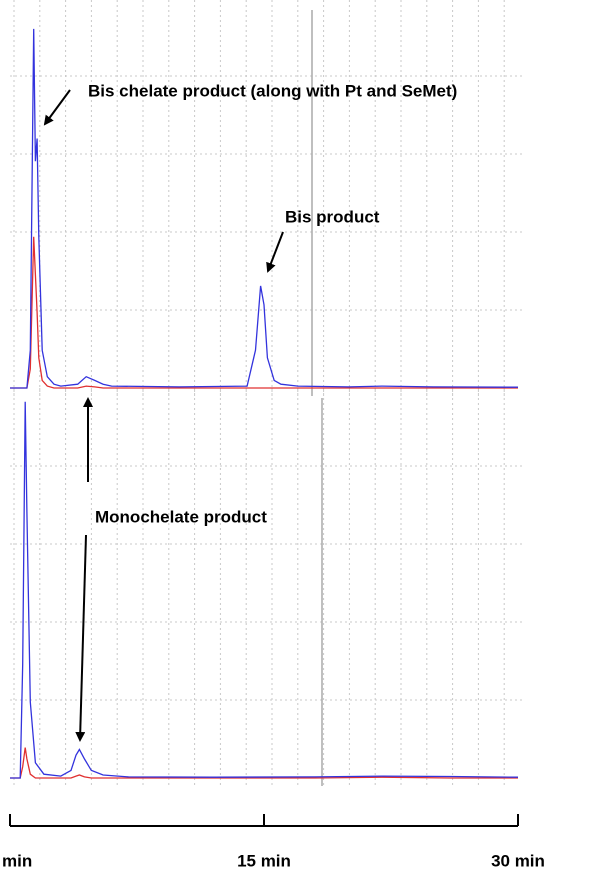 The width and height of the screenshot is (589, 876). Describe the element at coordinates (518, 860) in the screenshot. I see `x-tick-label: 30 min` at that location.